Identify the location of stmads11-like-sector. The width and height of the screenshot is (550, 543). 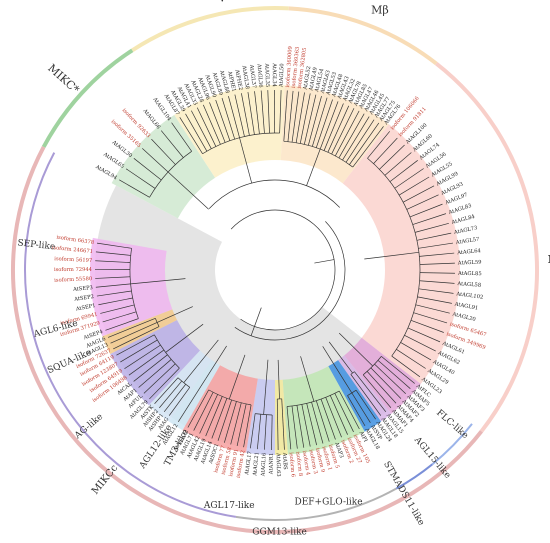
(355, 396).